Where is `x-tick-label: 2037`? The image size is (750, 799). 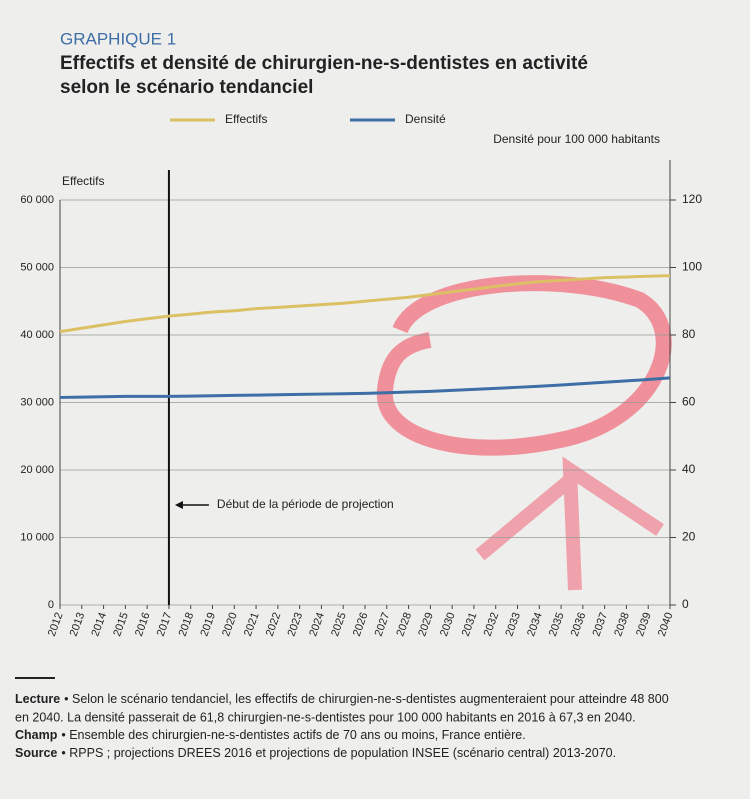 x-tick-label: 2037 is located at coordinates (601, 624).